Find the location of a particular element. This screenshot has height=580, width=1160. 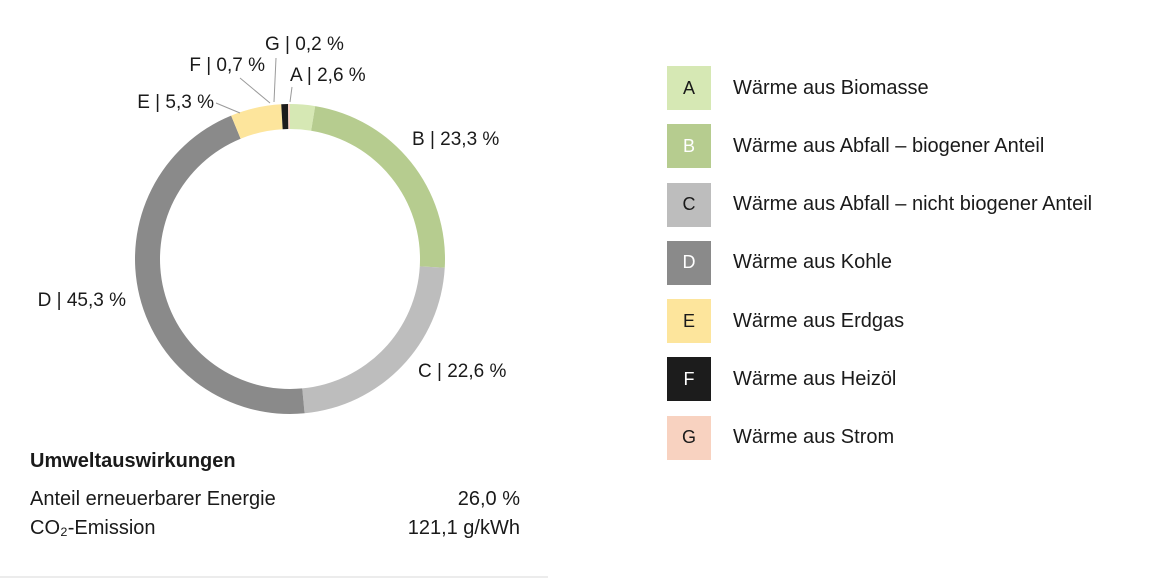

renewable-share-value: 26,0 % is located at coordinates (488, 499).